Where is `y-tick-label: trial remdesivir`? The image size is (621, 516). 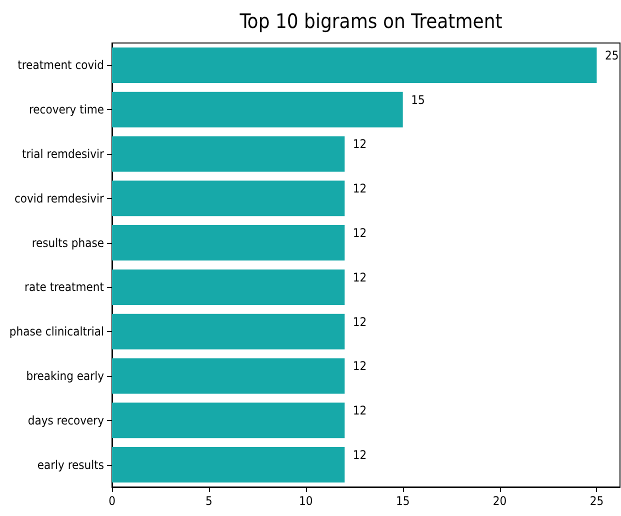
y-tick-label: trial remdesivir is located at coordinates (63, 154).